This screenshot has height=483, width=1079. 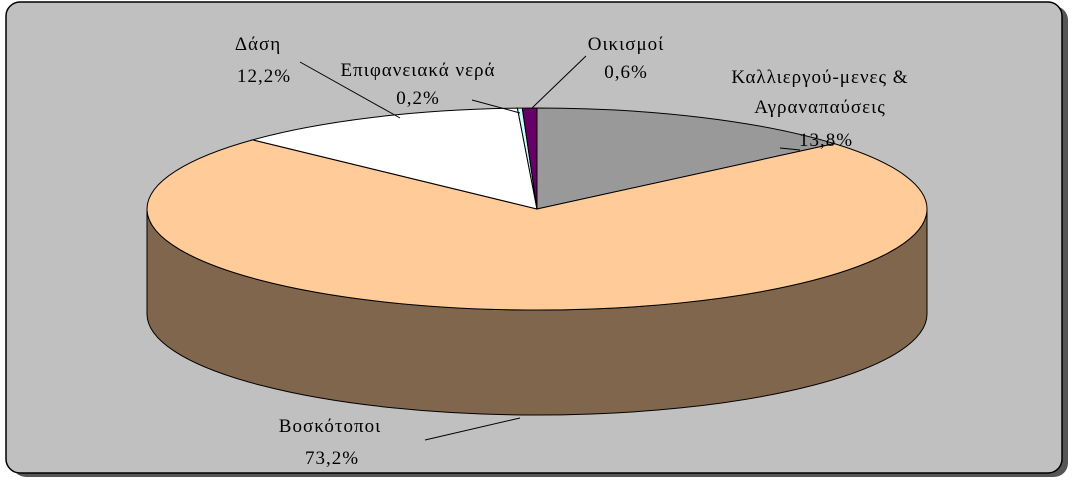 I want to click on value-label: 0,6%, so click(x=626, y=72).